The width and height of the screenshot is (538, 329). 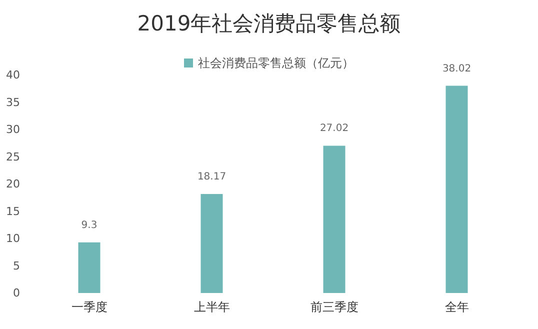 I want to click on y-tick-label: 15, so click(x=13, y=211).